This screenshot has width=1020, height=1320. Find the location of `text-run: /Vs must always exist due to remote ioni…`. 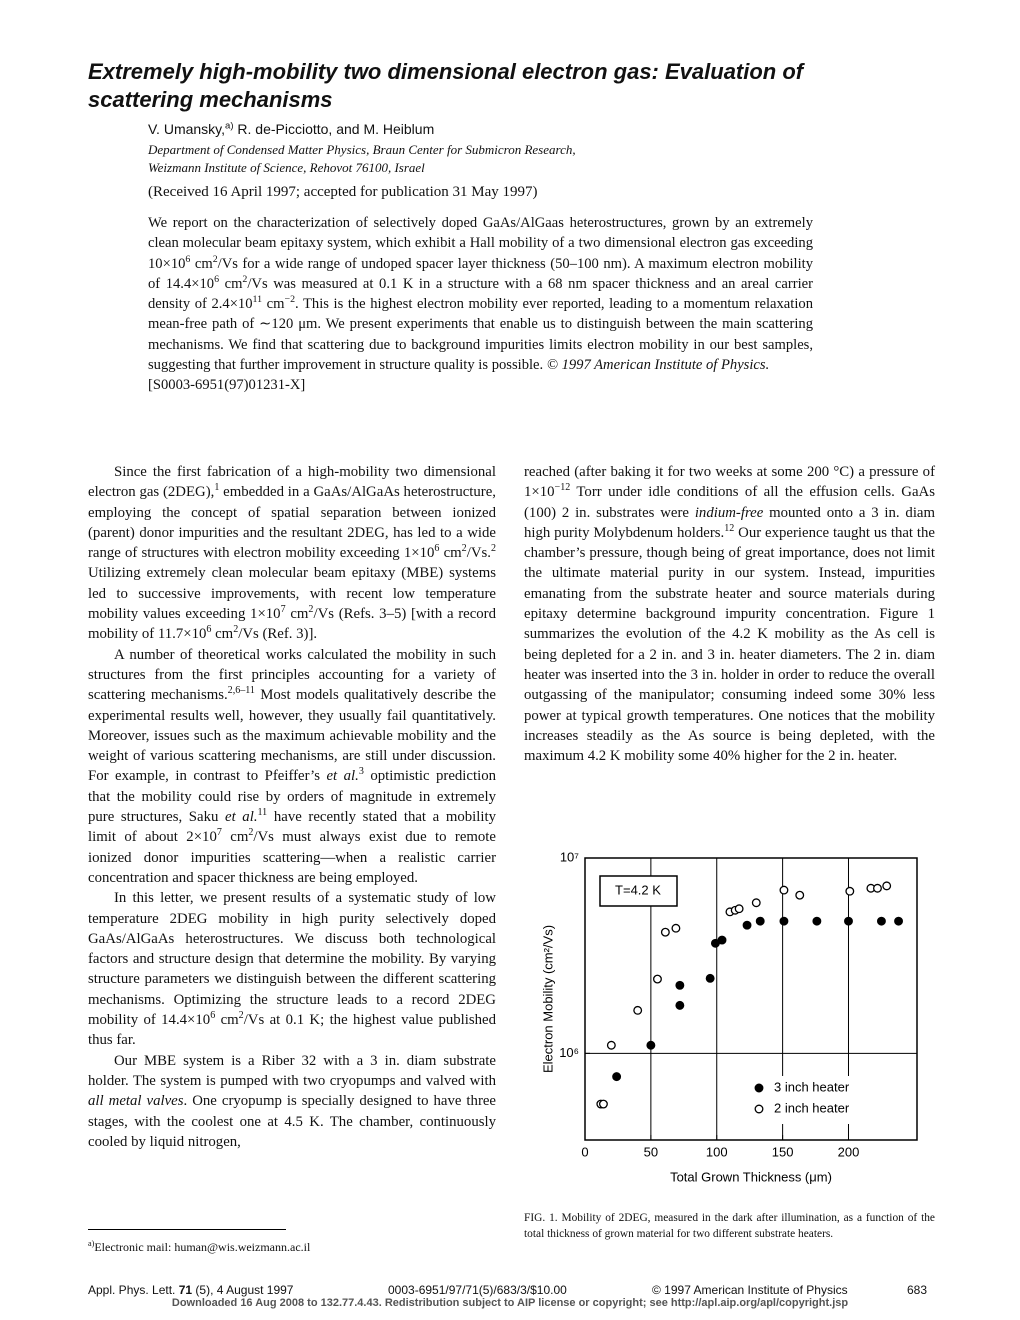

text-run: /Vs must always exist due to remote ioni… is located at coordinates (292, 857).